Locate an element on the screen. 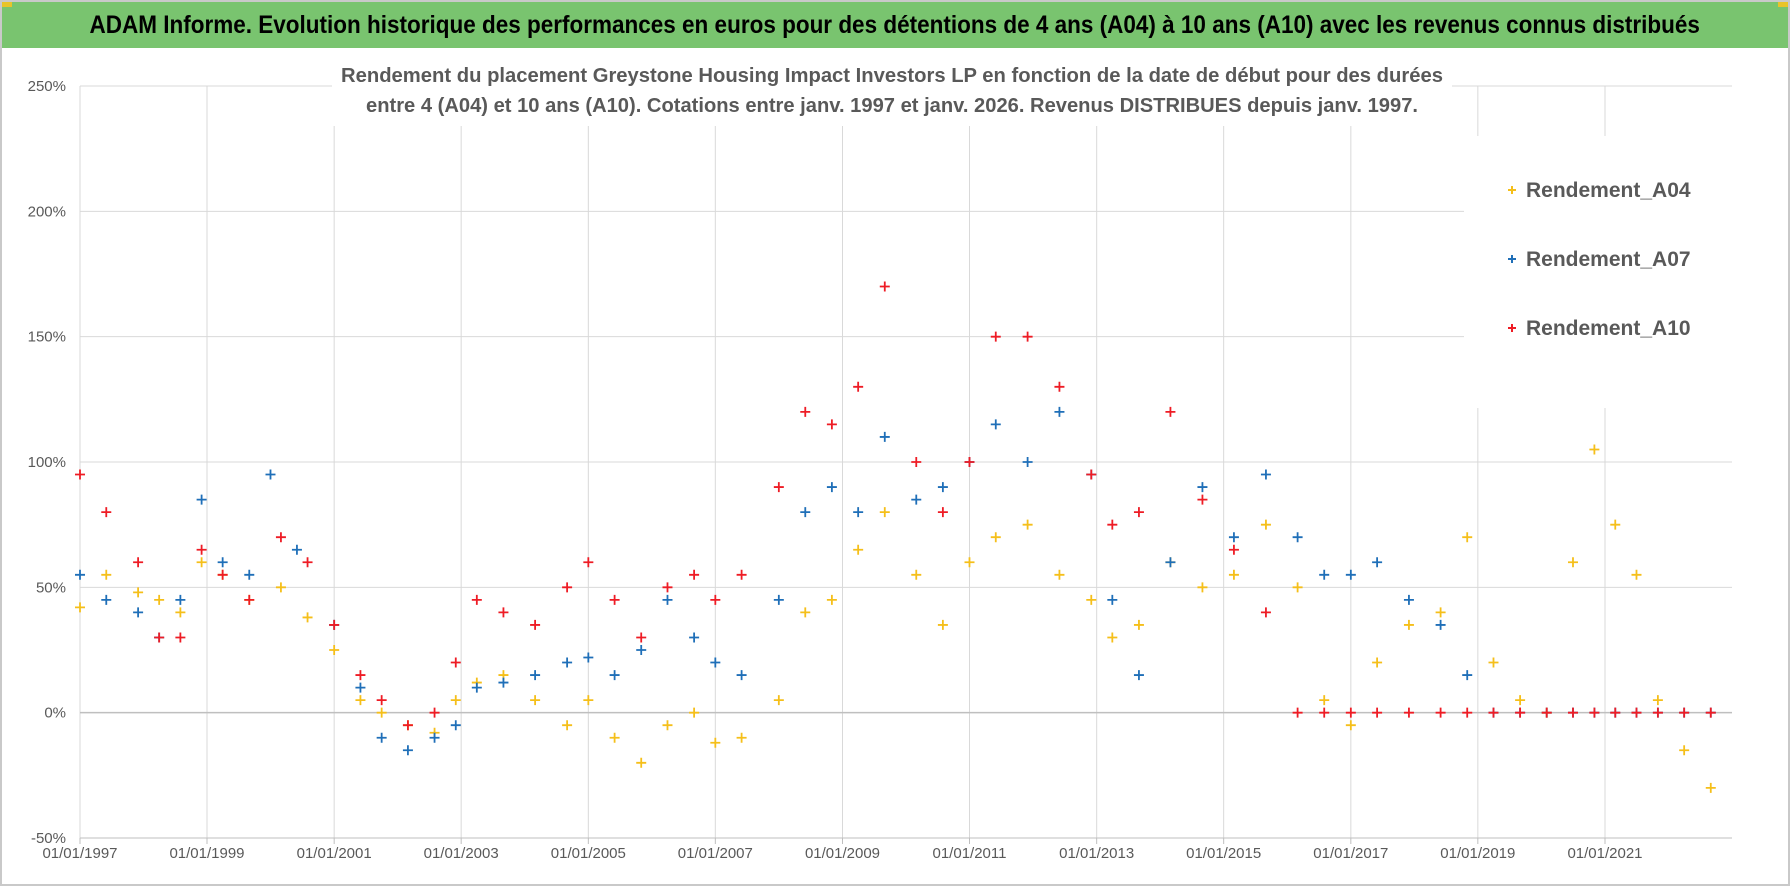 The height and width of the screenshot is (886, 1790). x-tick-label: 01/01/2009 is located at coordinates (842, 853).